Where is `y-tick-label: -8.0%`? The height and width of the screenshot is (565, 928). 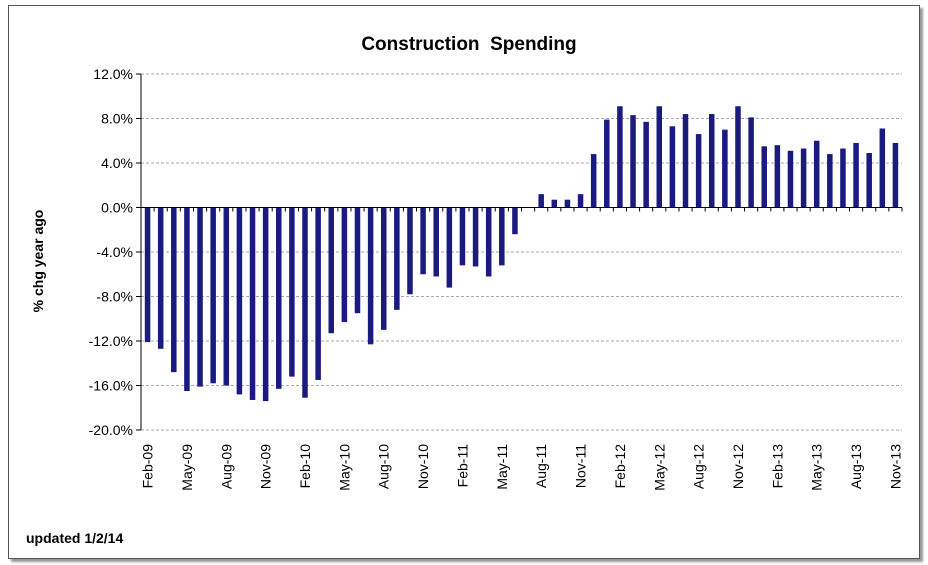
y-tick-label: -8.0% is located at coordinates (114, 297).